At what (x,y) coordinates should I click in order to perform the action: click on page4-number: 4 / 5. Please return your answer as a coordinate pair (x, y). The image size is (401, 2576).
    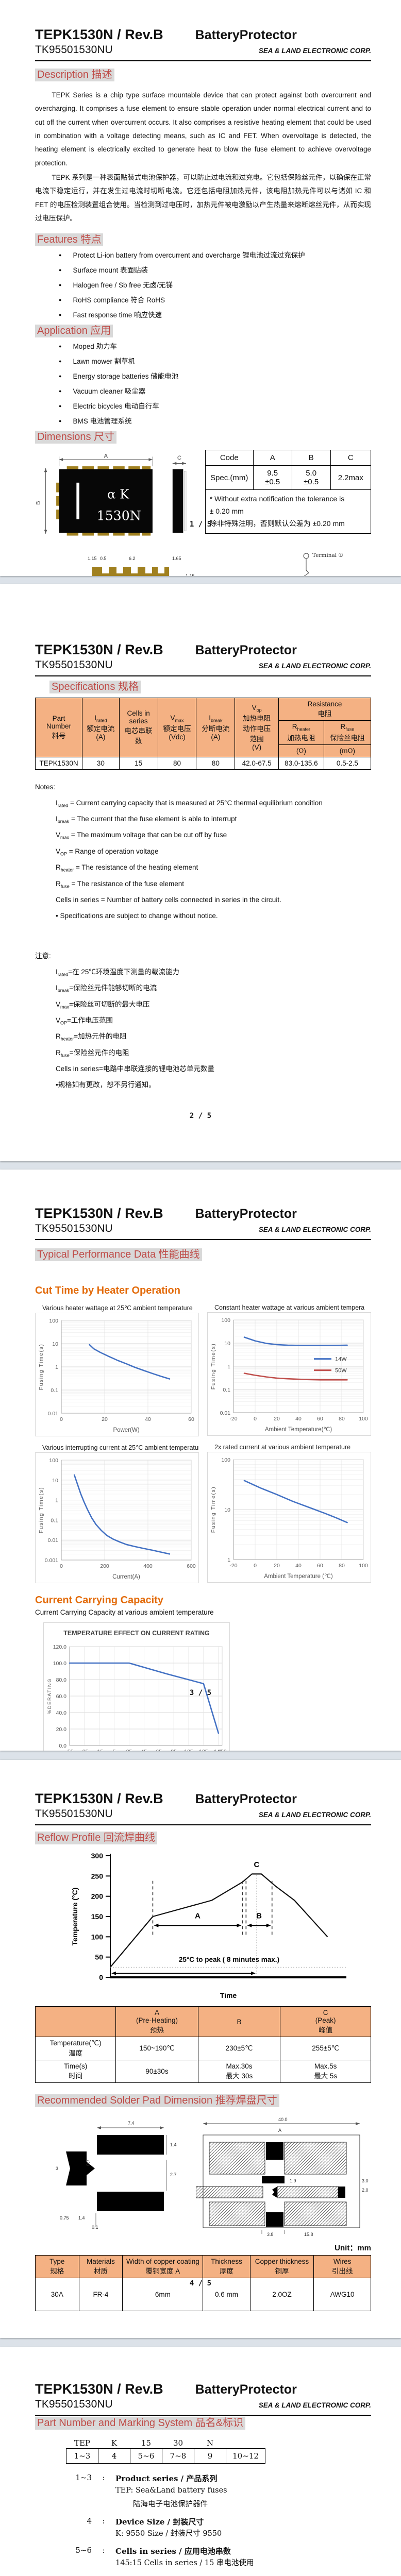
    Looking at the image, I should click on (201, 2283).